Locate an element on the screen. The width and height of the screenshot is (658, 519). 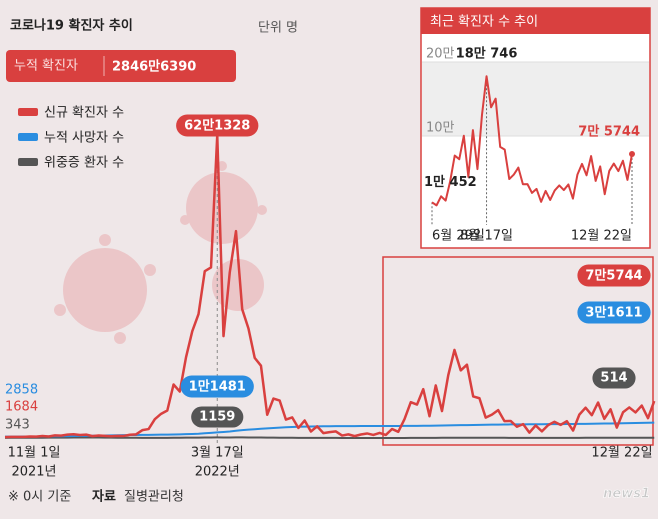
data-label: 62만1328 is located at coordinates (217, 126).